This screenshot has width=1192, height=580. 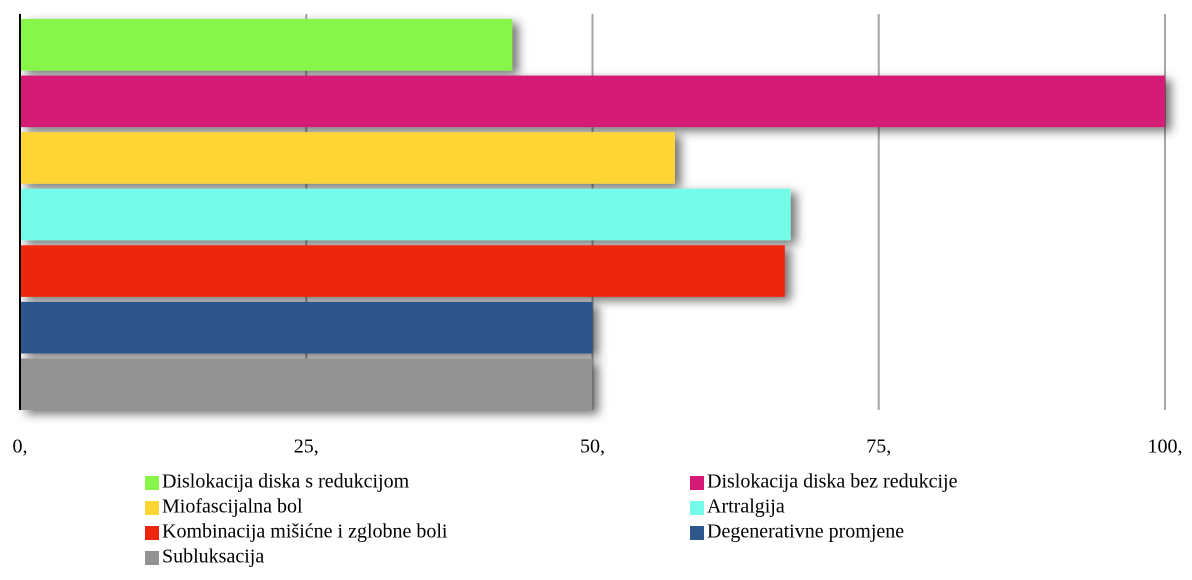 I want to click on x-tick-label: 100,, so click(x=1165, y=447).